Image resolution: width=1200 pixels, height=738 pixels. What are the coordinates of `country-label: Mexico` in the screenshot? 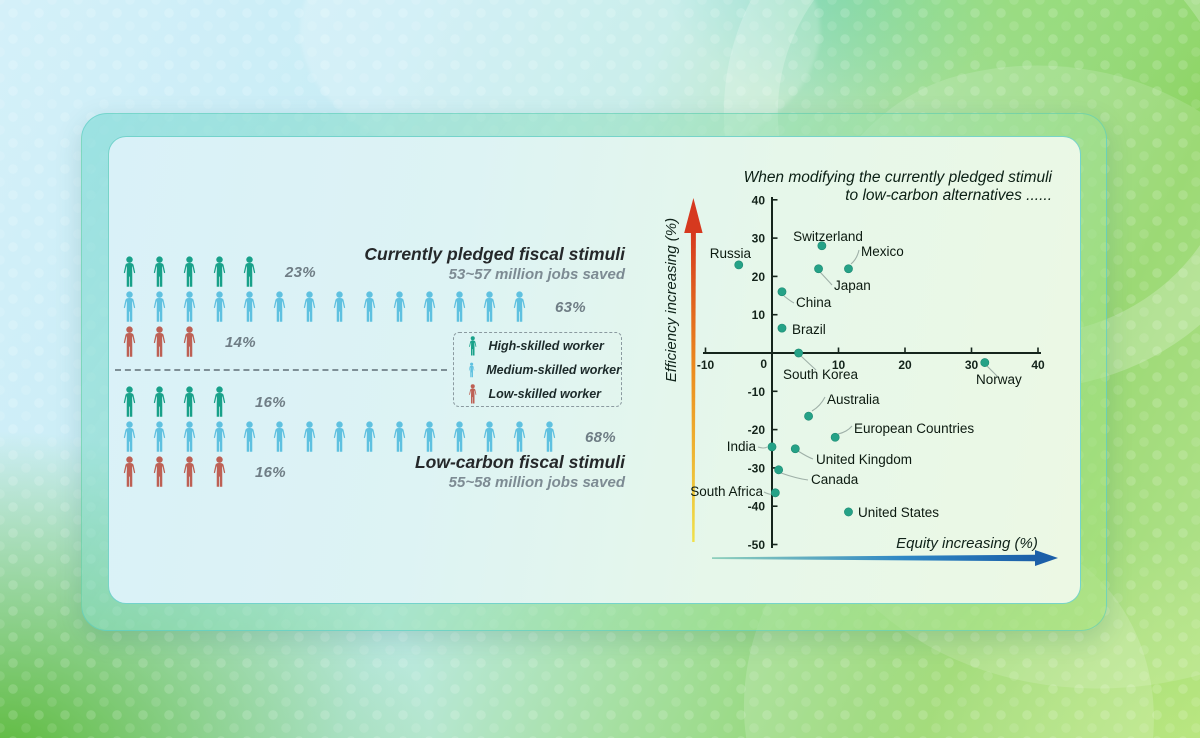 It's located at (882, 251).